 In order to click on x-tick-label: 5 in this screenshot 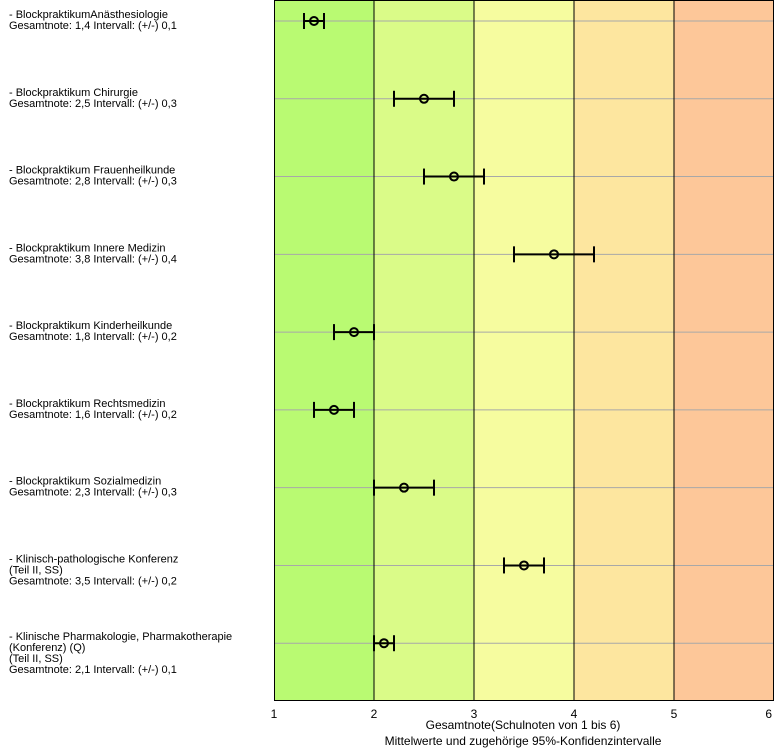, I will do `click(674, 714)`.